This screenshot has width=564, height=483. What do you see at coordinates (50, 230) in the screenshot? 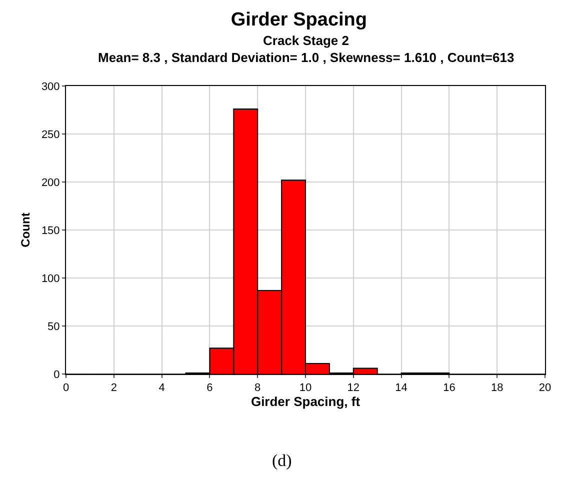
I see `y-tick-label: 150` at bounding box center [50, 230].